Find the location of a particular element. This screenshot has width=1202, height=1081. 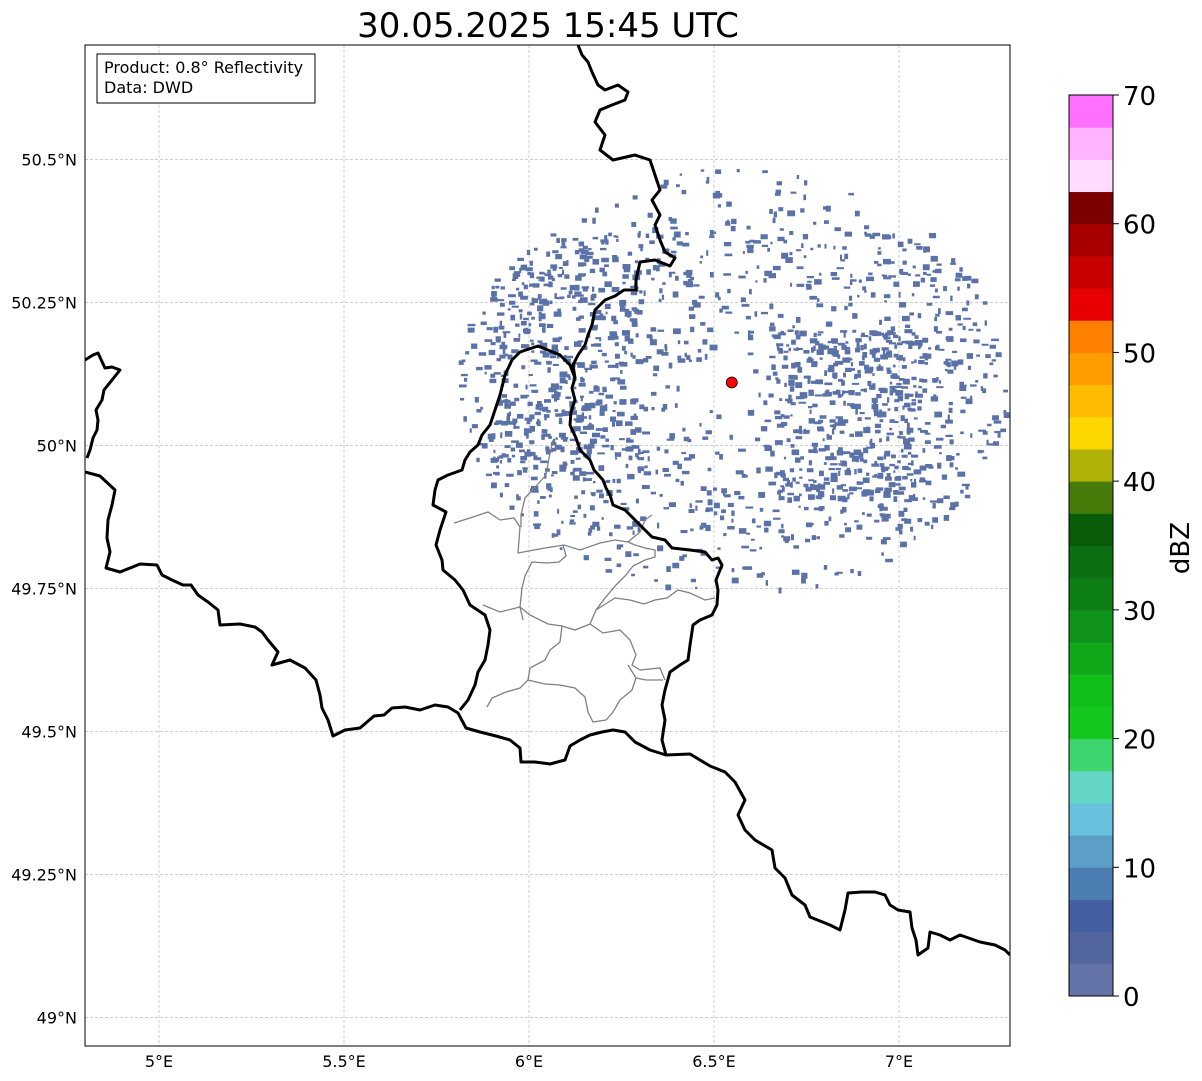

lat-tick-label: 50.5°N is located at coordinates (49, 159).